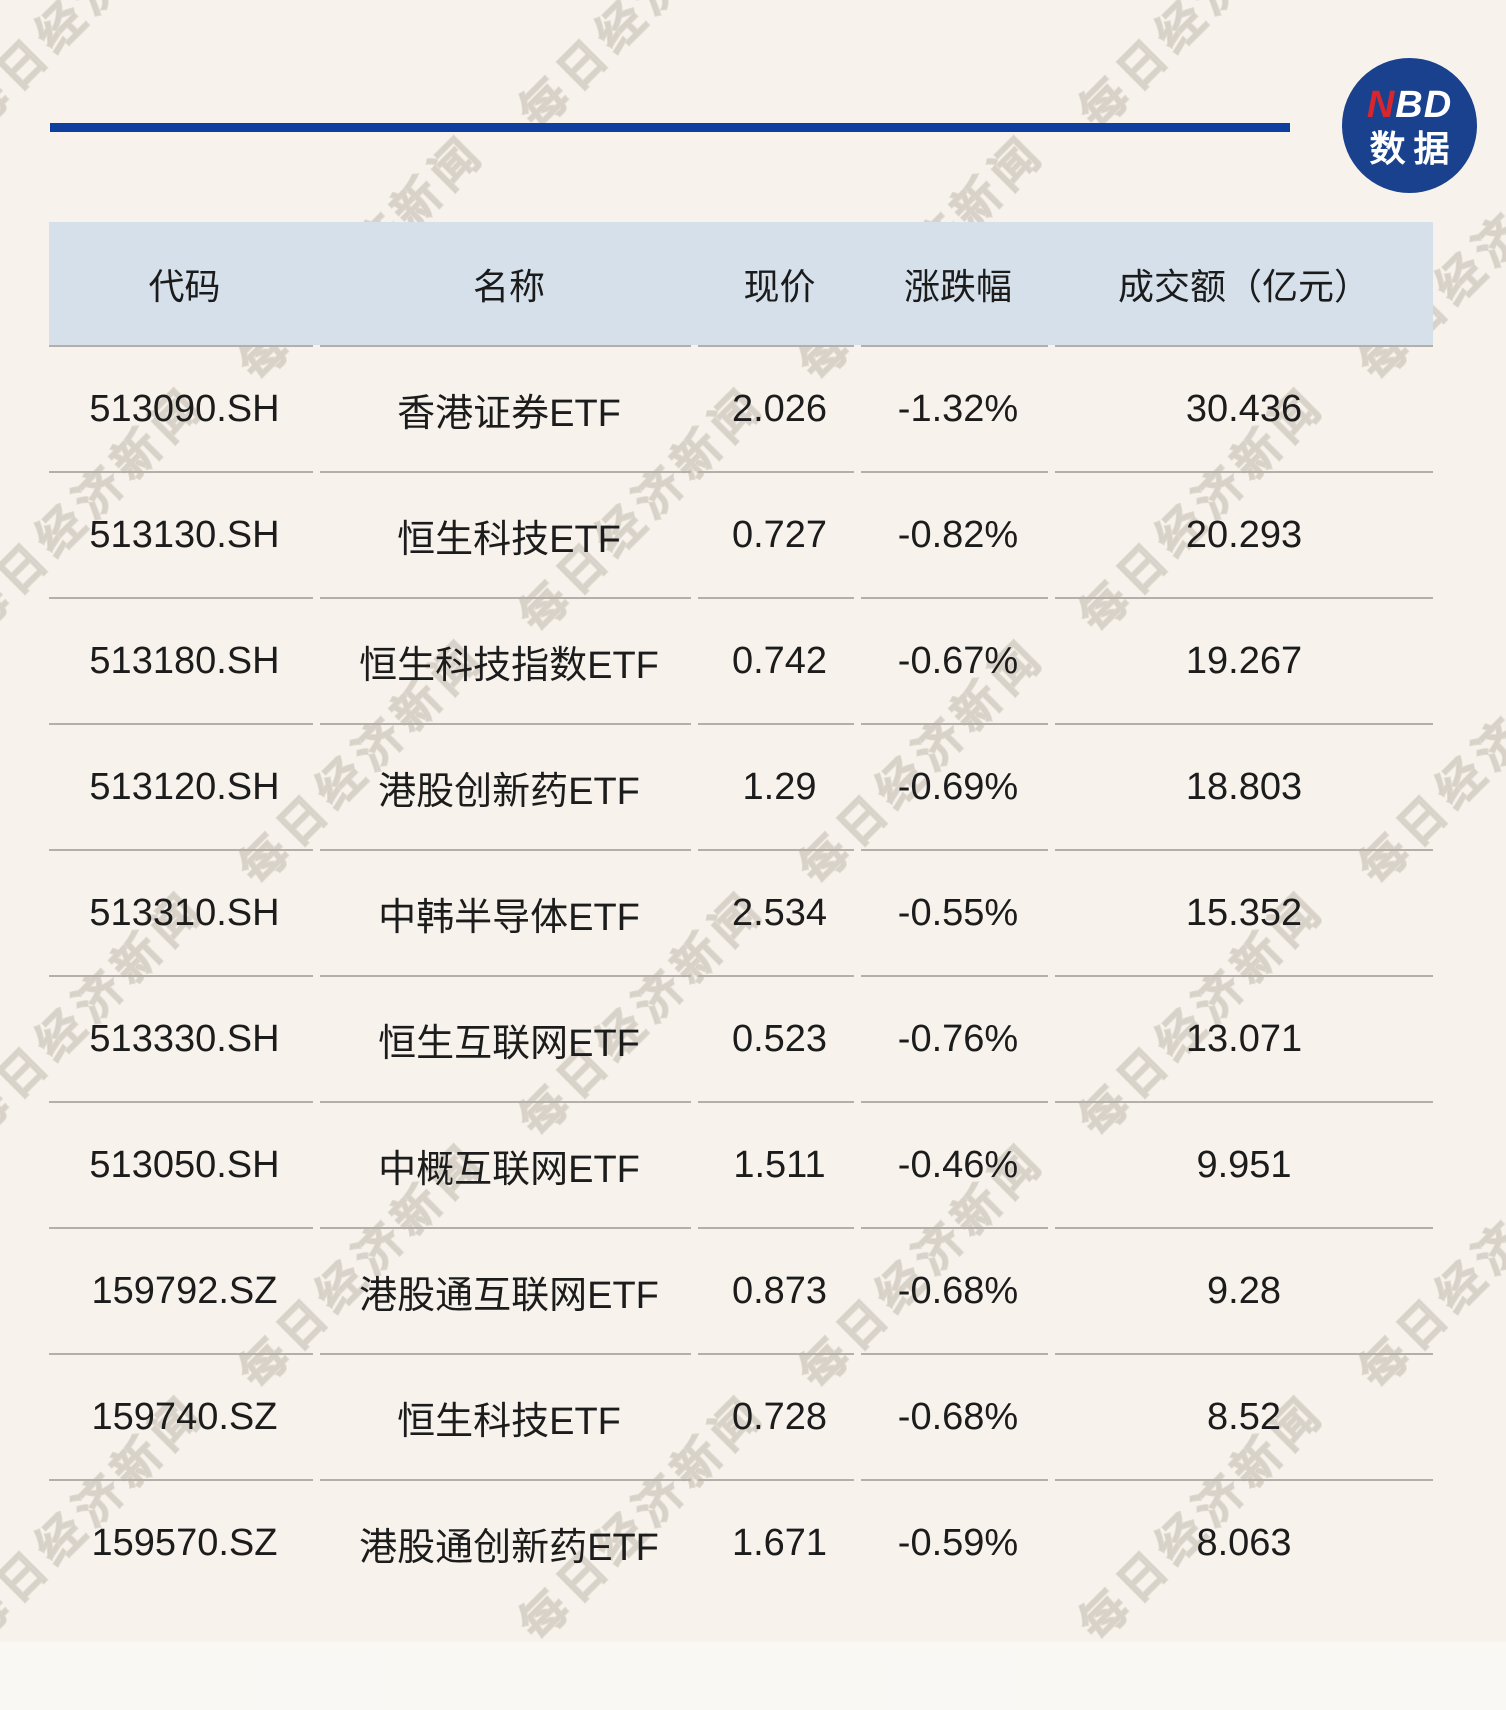 This screenshot has width=1506, height=1710. What do you see at coordinates (1244, 1038) in the screenshot?
I see `turnover-cell: 13.071` at bounding box center [1244, 1038].